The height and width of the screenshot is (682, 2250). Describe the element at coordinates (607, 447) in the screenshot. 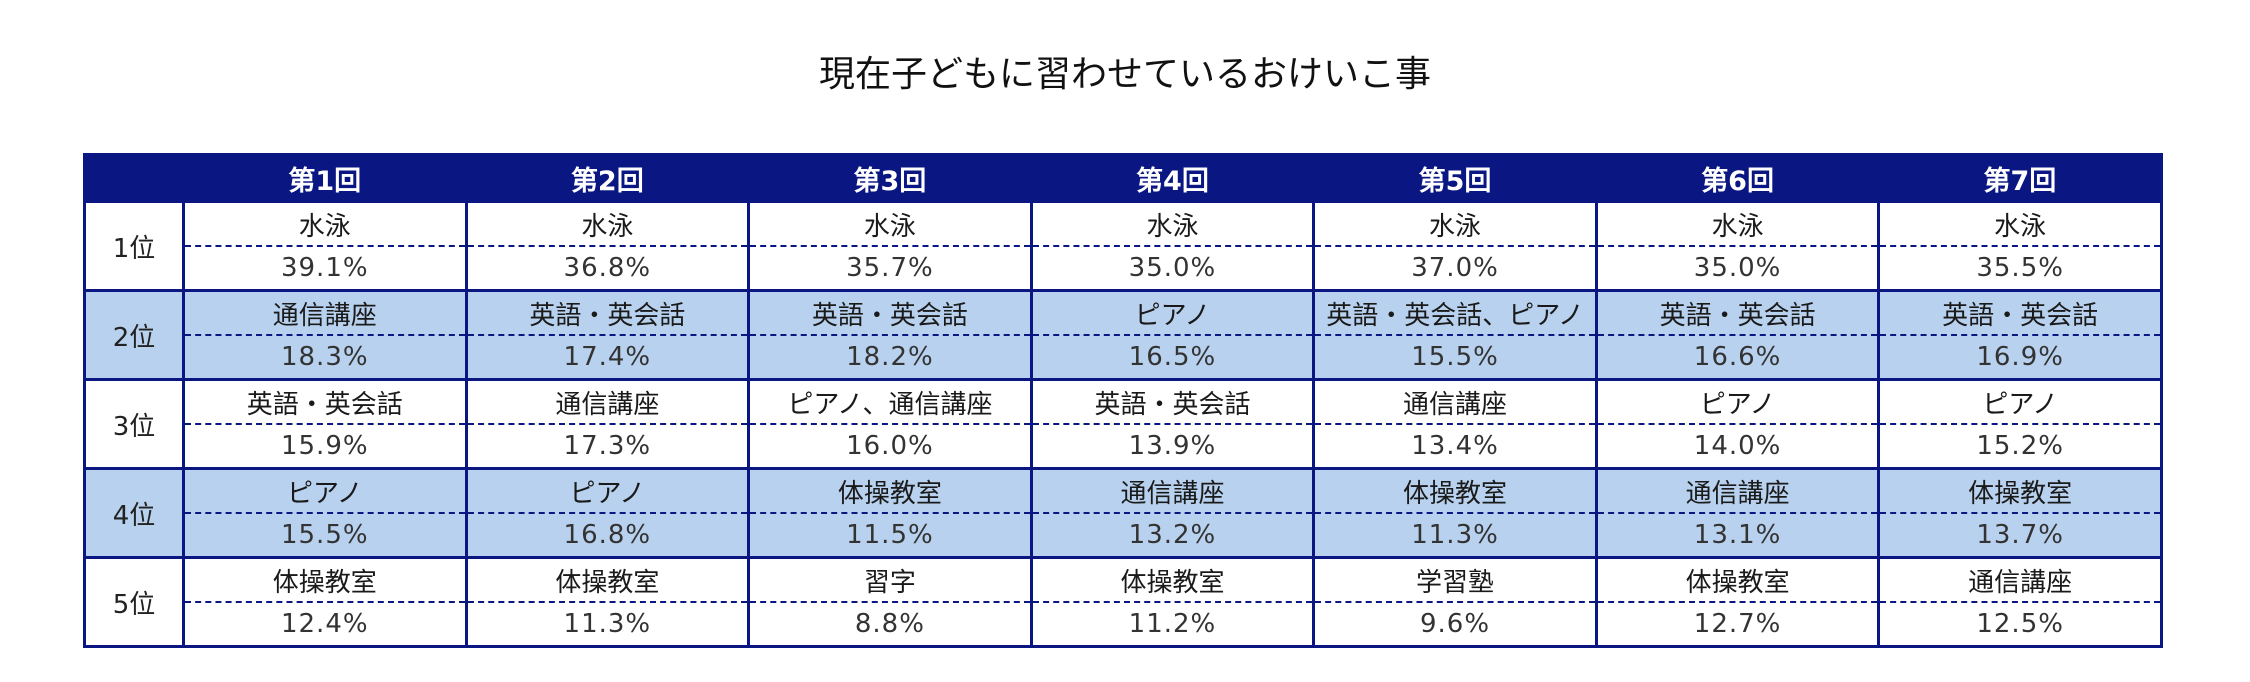

I see `percent-cell: 17.3%` at that location.